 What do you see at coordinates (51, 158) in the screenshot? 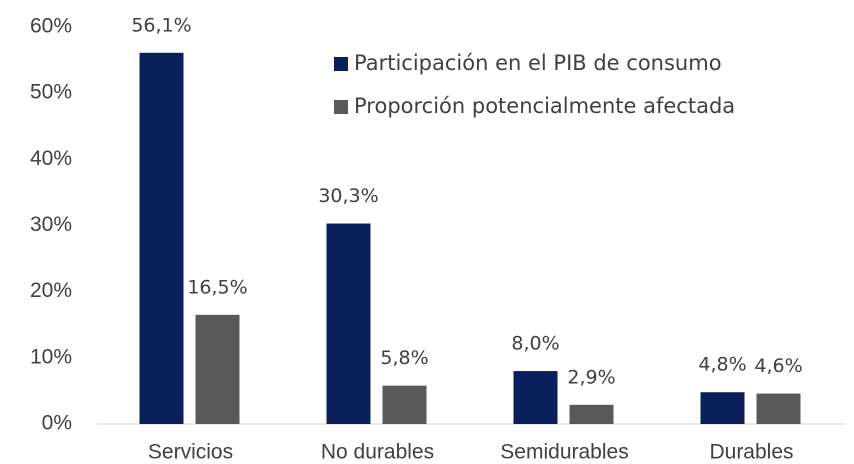
I see `y-tick-label: 40%` at bounding box center [51, 158].